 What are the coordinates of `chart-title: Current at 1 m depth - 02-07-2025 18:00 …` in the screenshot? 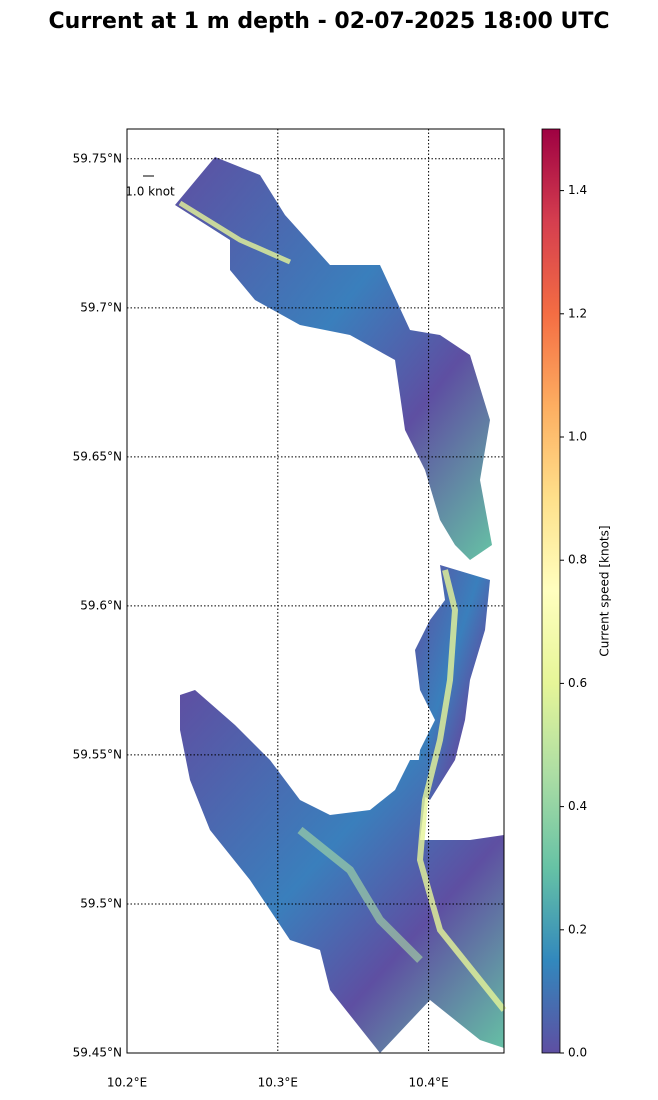 It's located at (329, 21).